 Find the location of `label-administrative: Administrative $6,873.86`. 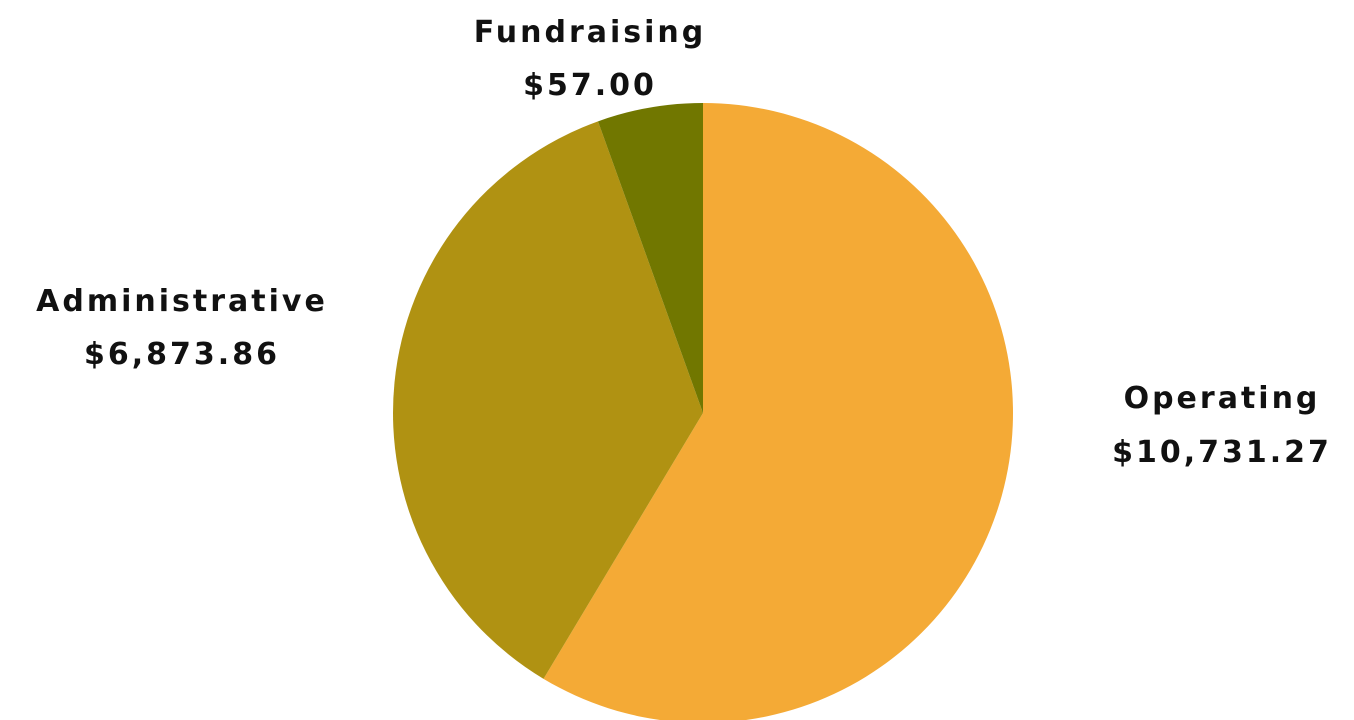

label-administrative: Administrative $6,873.86 is located at coordinates (182, 328).